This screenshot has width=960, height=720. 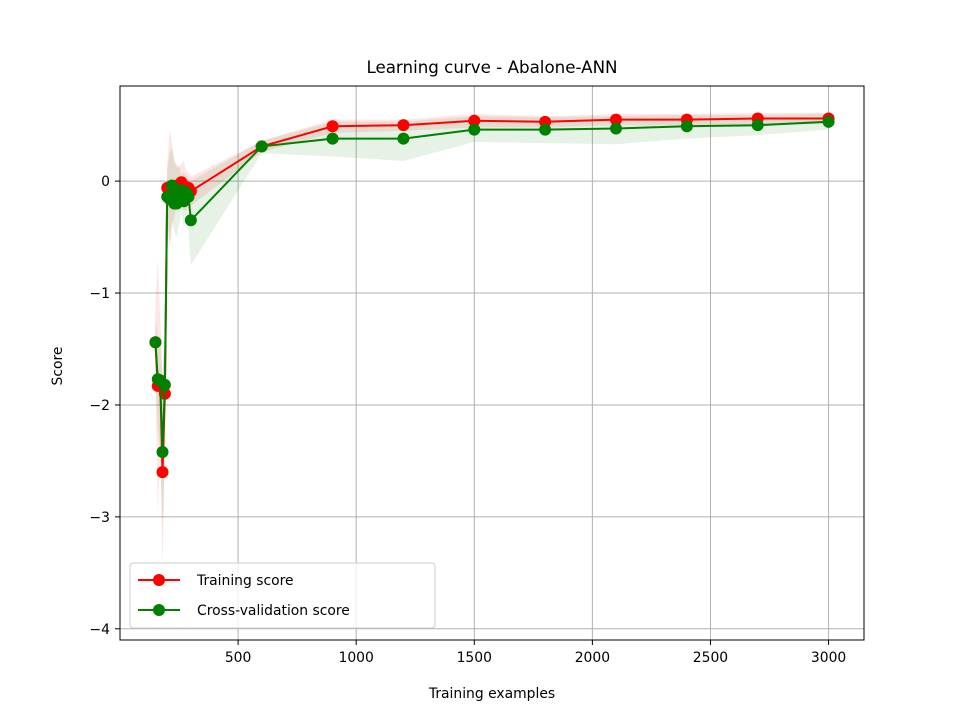 I want to click on x-tick-label: 1000, so click(x=356, y=658).